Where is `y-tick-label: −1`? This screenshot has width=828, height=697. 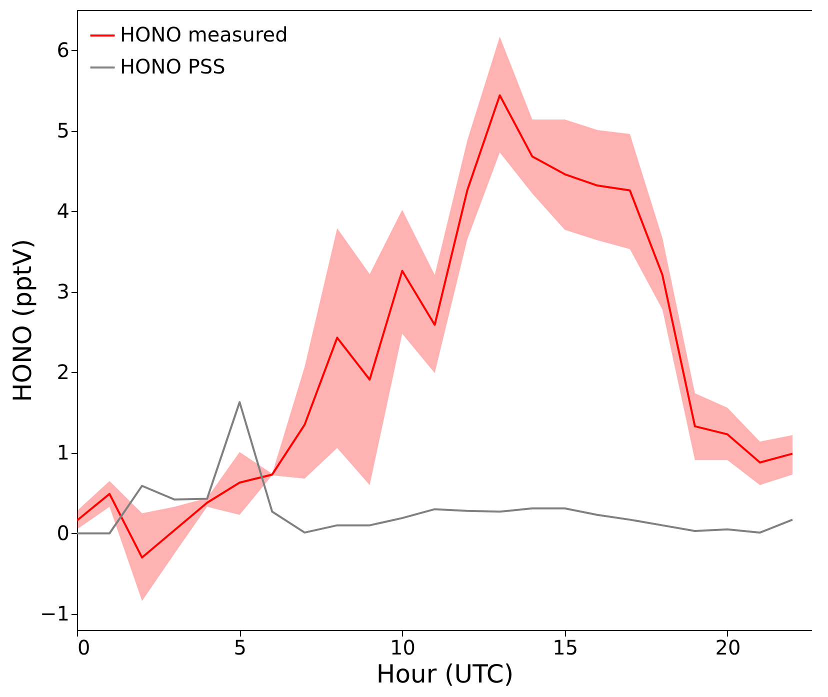
y-tick-label: −1 is located at coordinates (55, 613).